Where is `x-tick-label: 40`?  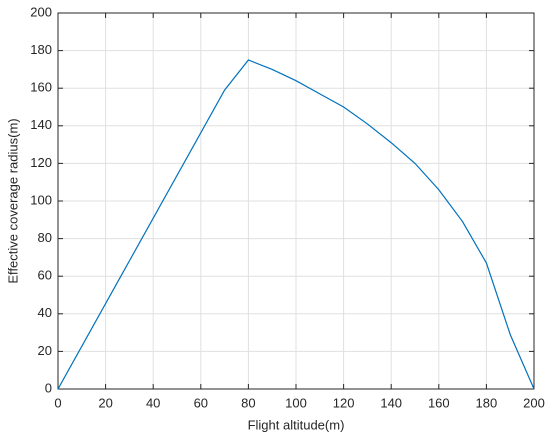
x-tick-label: 40 is located at coordinates (153, 402).